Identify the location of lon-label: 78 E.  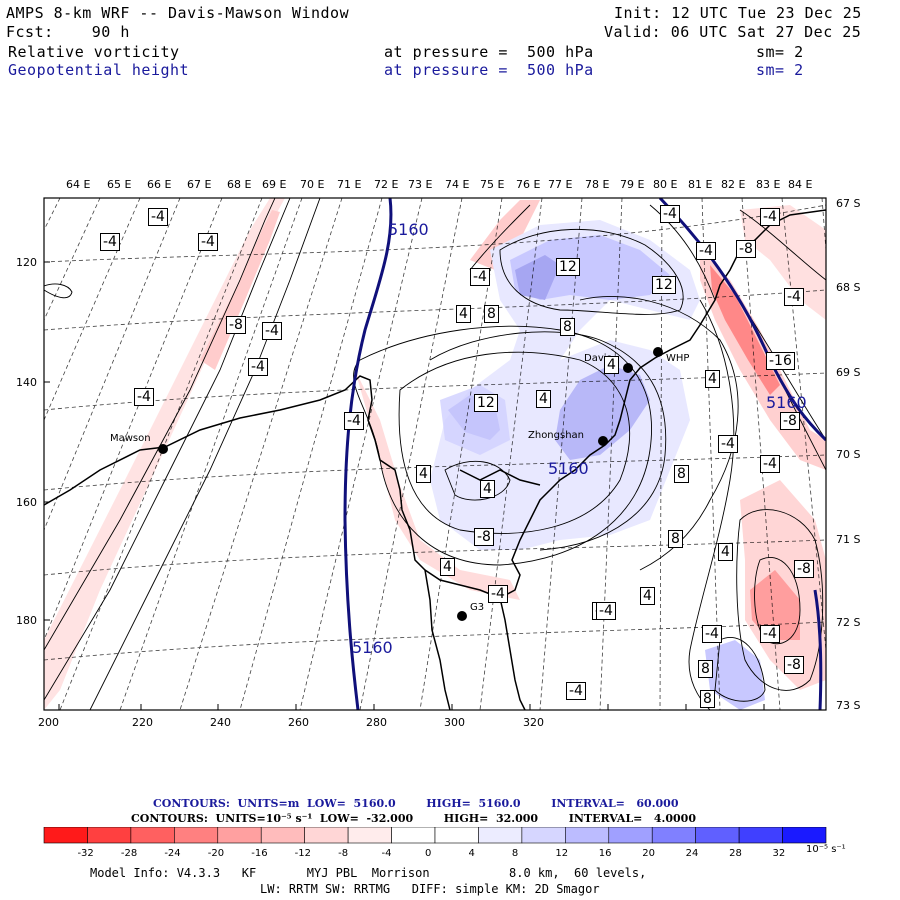
(597, 184).